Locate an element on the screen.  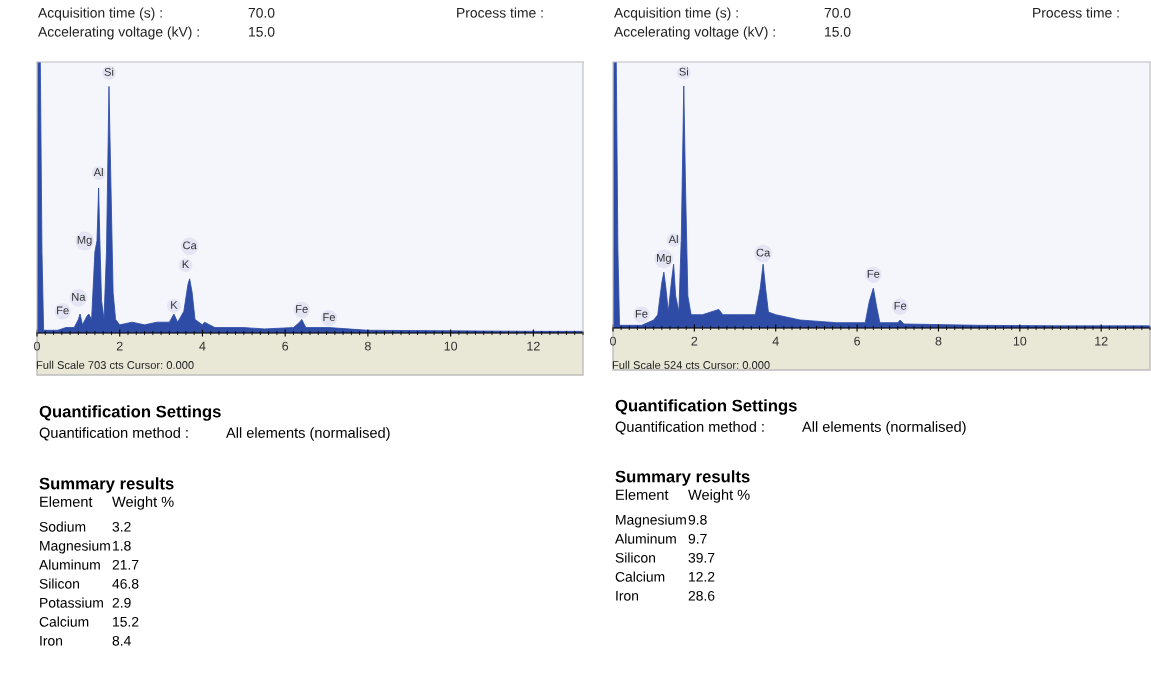
text: 9.7 is located at coordinates (697, 538).